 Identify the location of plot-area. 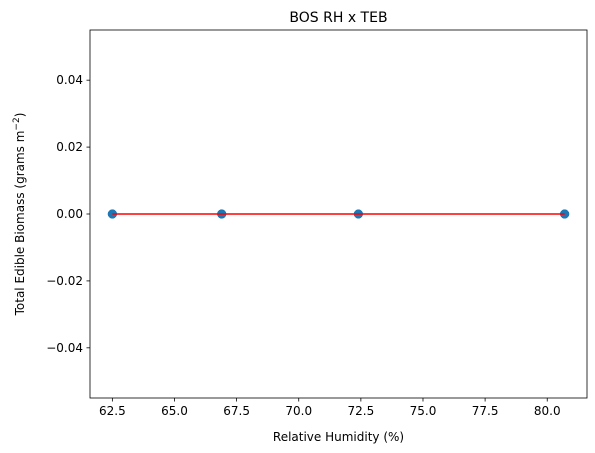
(338, 214).